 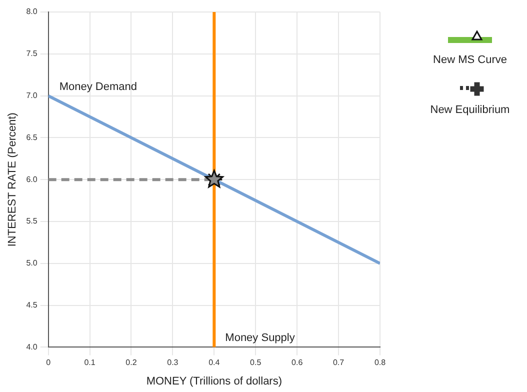 What do you see at coordinates (214, 381) in the screenshot?
I see `x-axis-title: MONEY (Trillions of dollars)` at bounding box center [214, 381].